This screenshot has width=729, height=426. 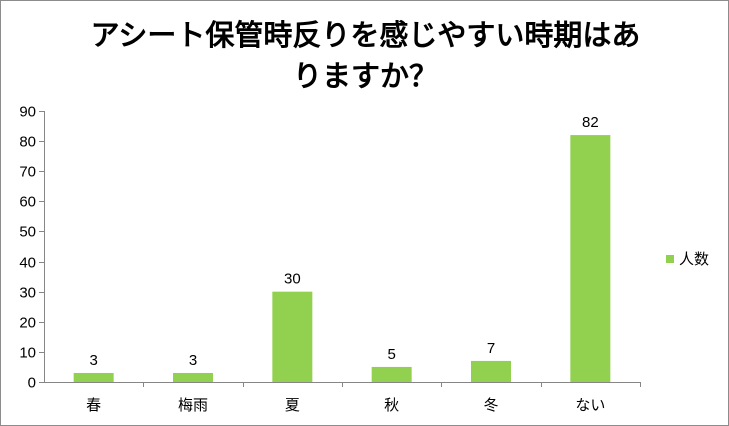 I want to click on data-label: 7, so click(x=491, y=348).